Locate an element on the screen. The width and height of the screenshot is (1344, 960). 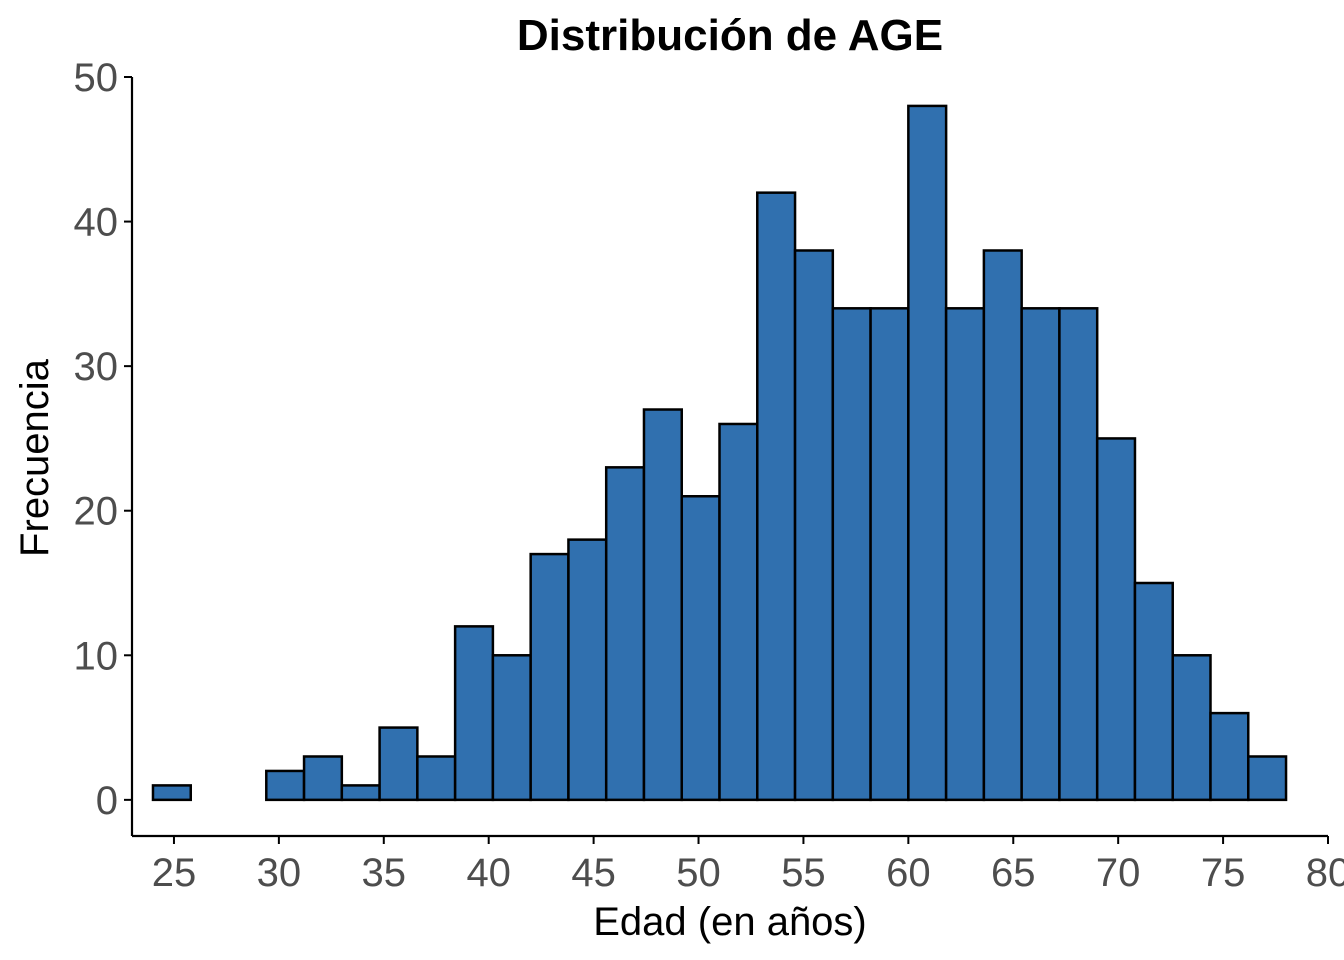
y-tick-label: 20 is located at coordinates (96, 512).